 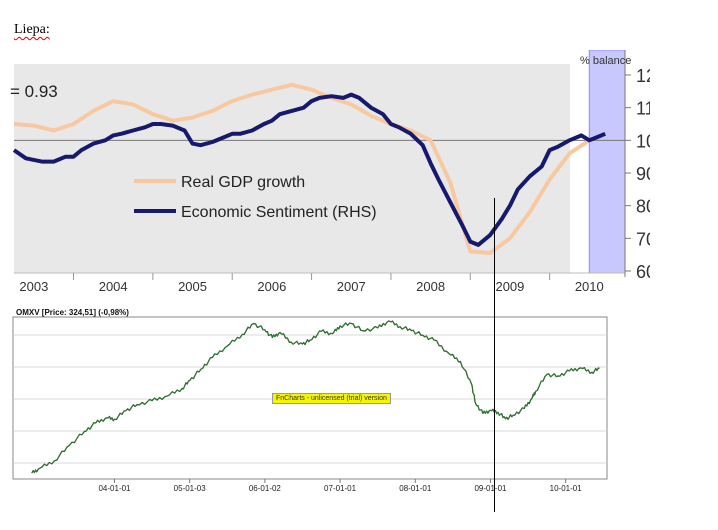 What do you see at coordinates (255, 197) in the screenshot?
I see `legend: Real GDP growth Economic Sentiment (RHS)` at bounding box center [255, 197].